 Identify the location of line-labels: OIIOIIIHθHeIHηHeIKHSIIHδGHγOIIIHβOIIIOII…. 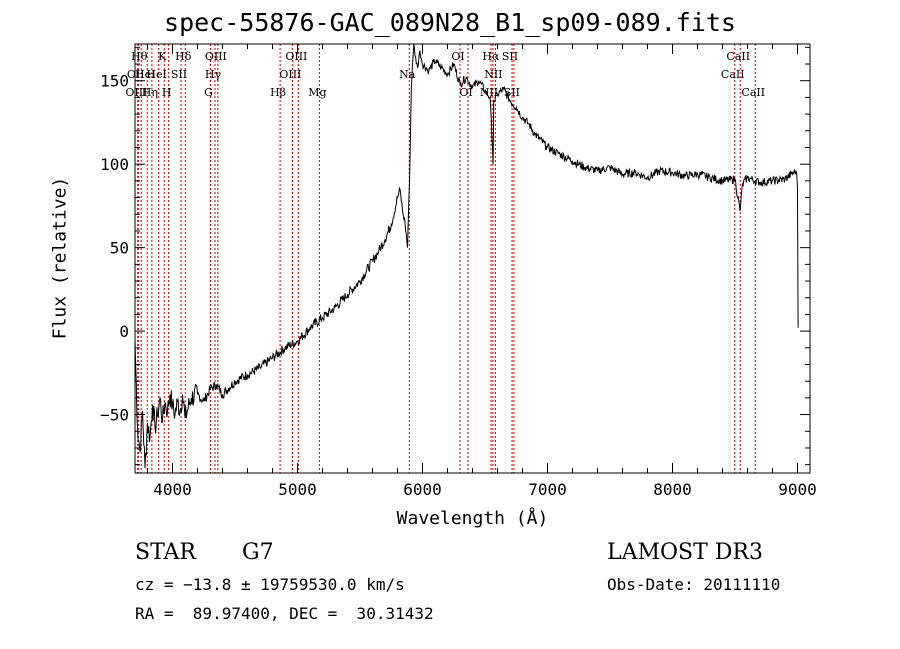
(445, 74).